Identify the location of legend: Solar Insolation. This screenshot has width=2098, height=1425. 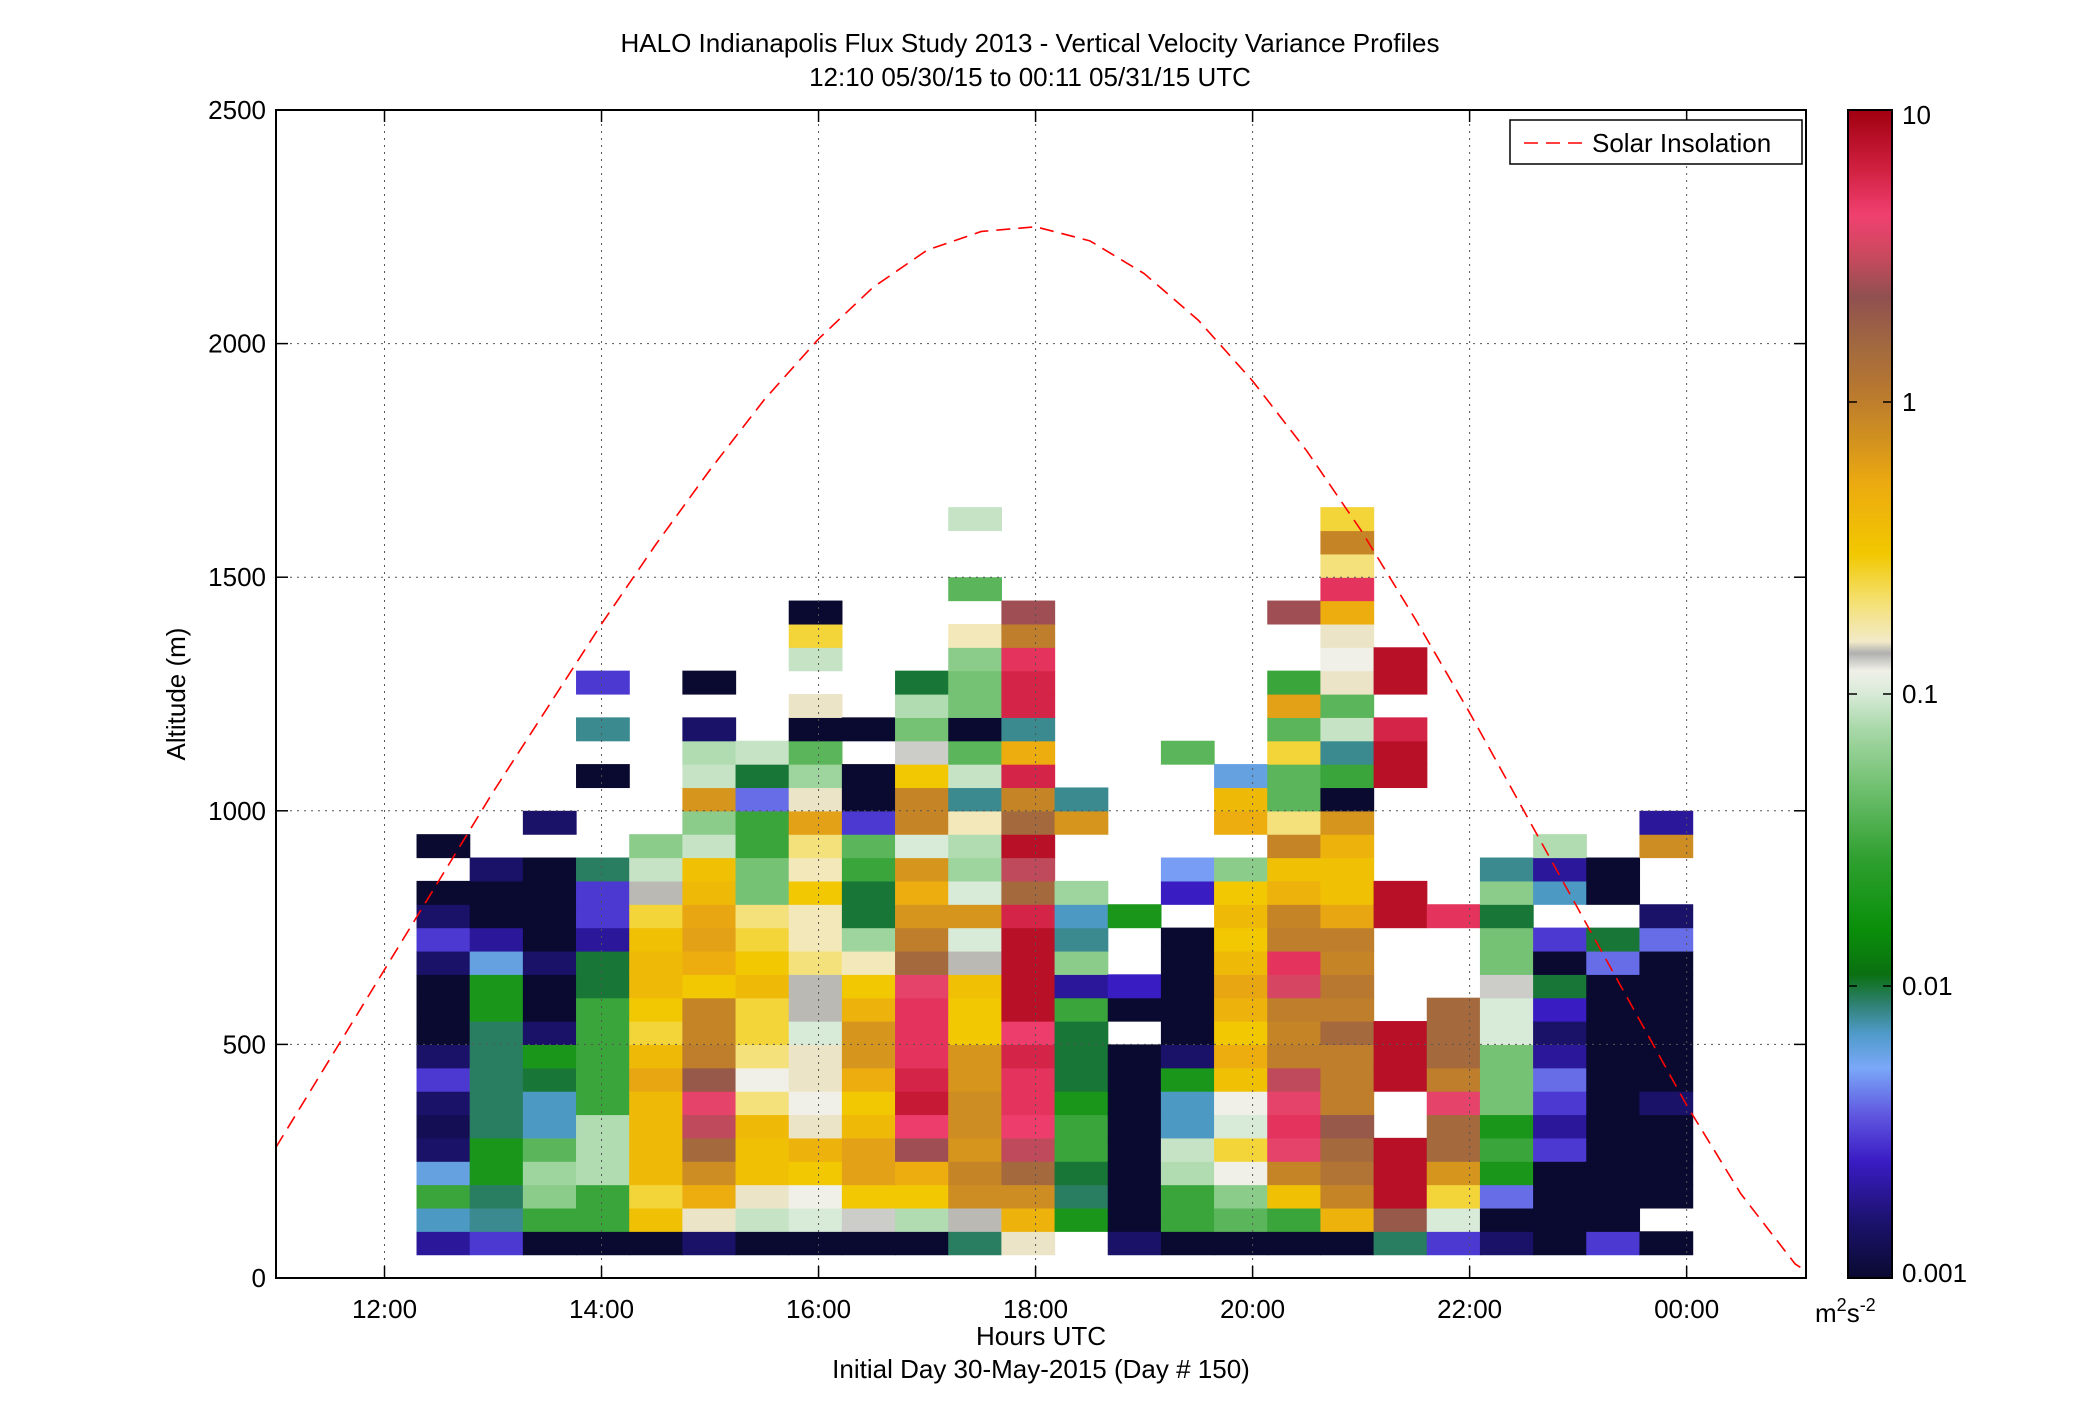
(1656, 142).